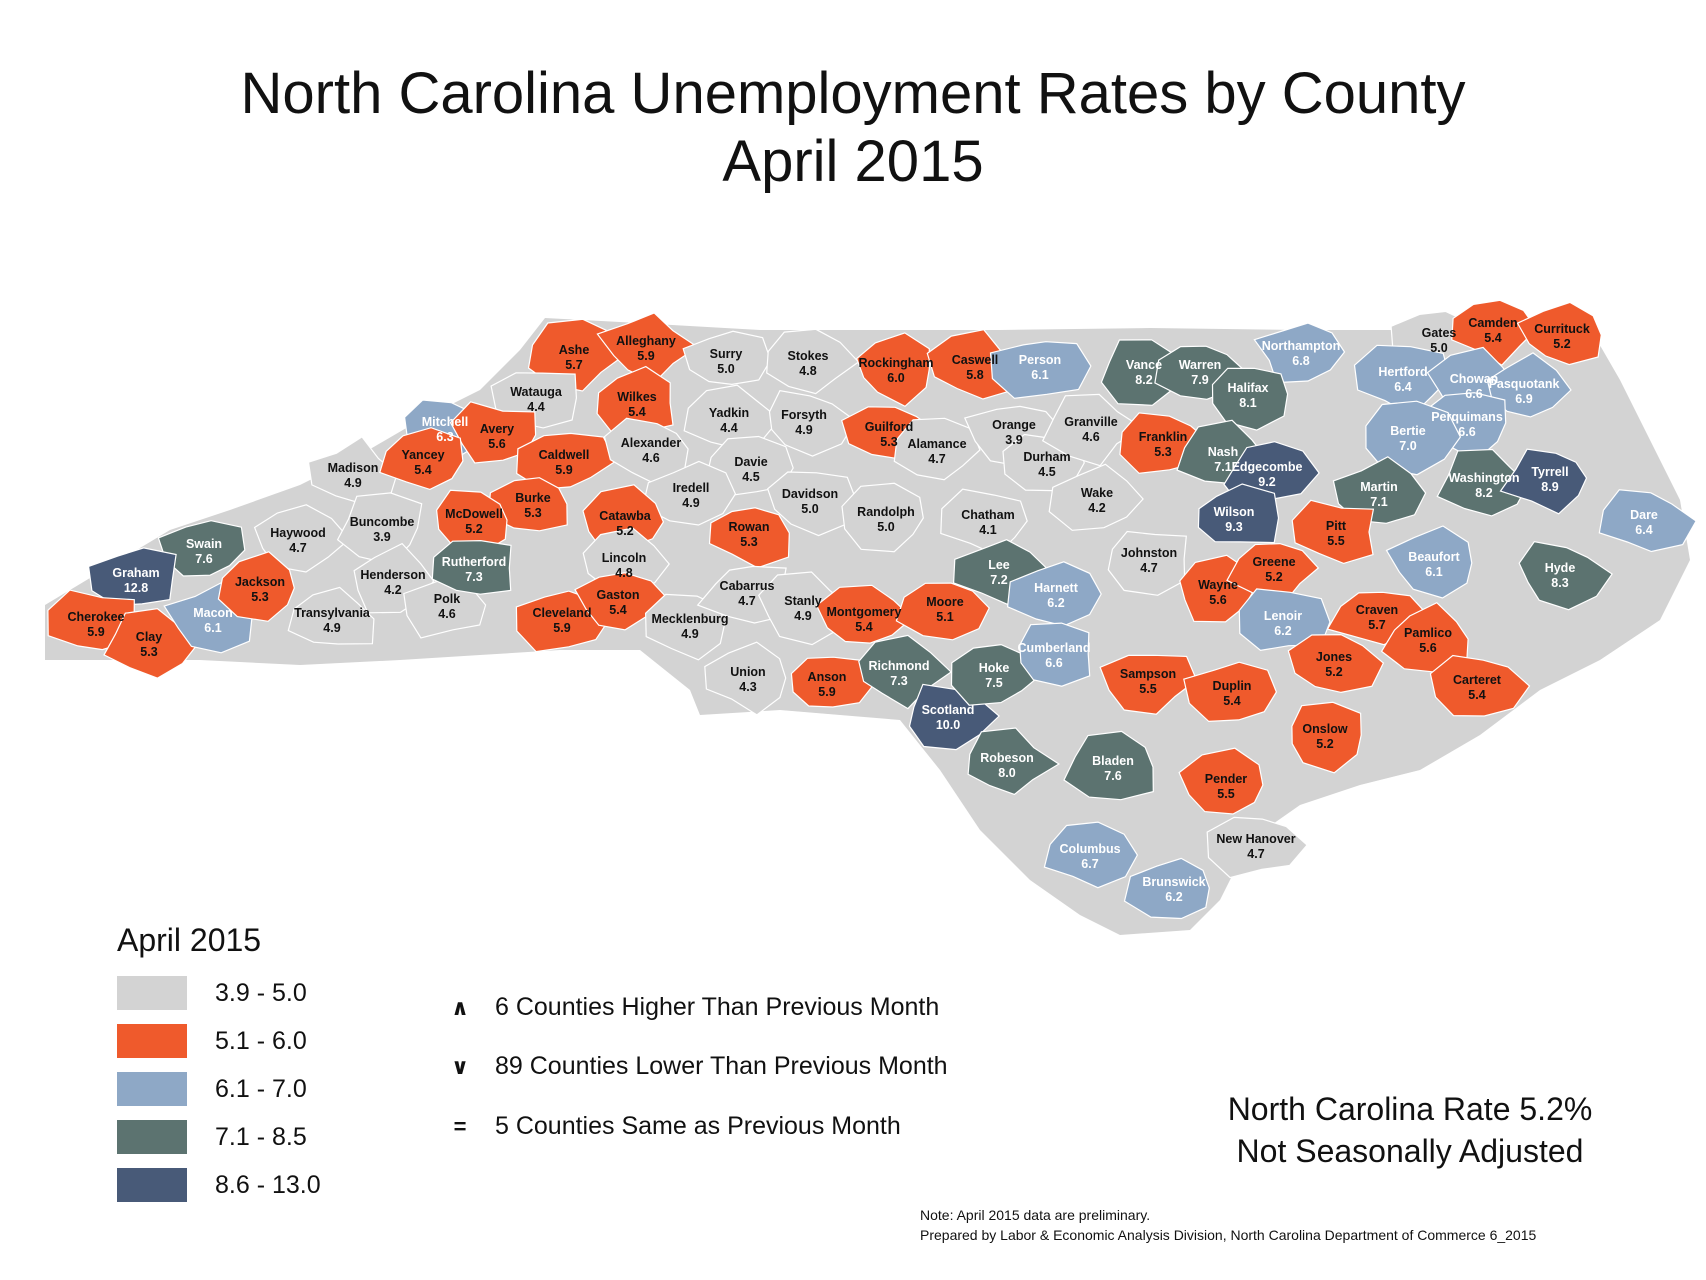 This screenshot has height=1280, width=1706. What do you see at coordinates (1218, 585) in the screenshot?
I see `county-name-label: Wayne` at bounding box center [1218, 585].